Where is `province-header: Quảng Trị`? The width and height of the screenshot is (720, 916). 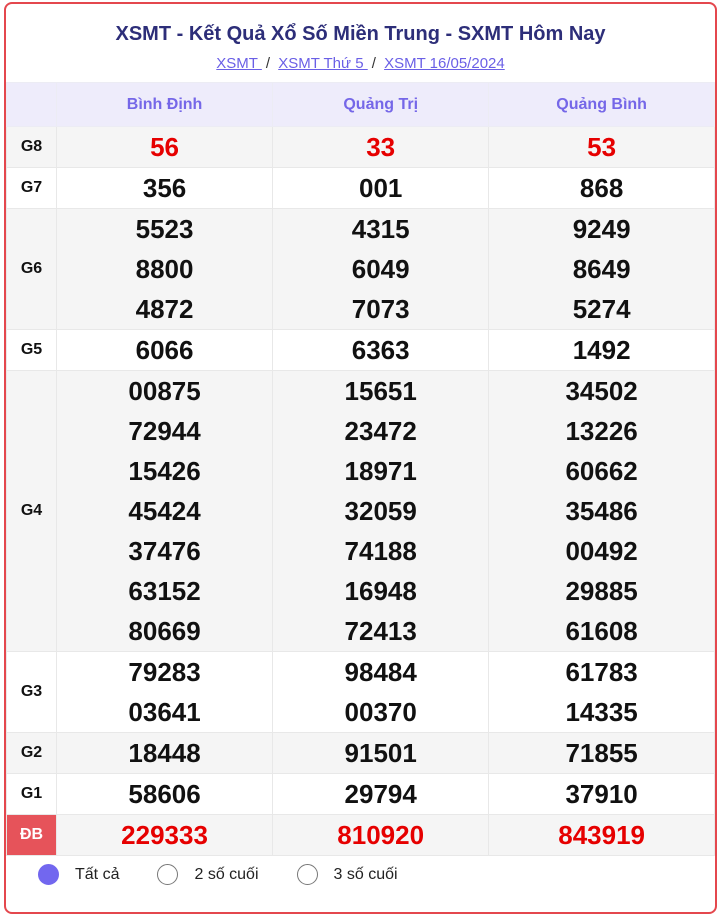
province-header: Quảng Trị is located at coordinates (381, 104).